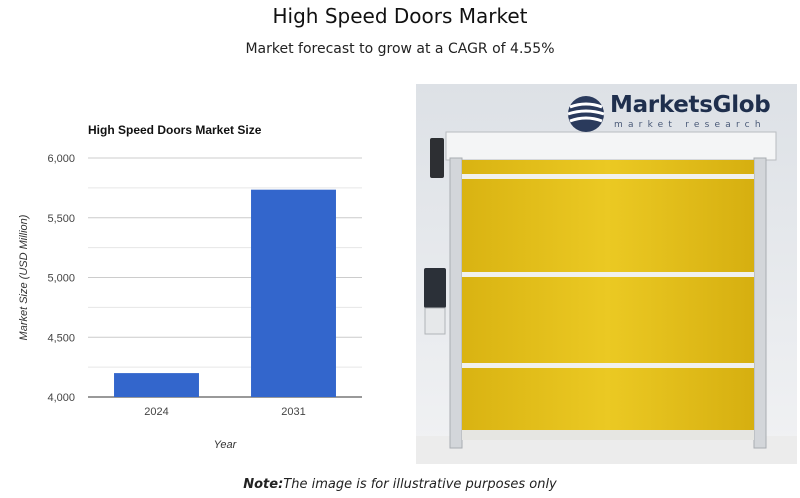 This screenshot has width=800, height=498. I want to click on y-axis-label: Market Size (USD Million), so click(24, 277).